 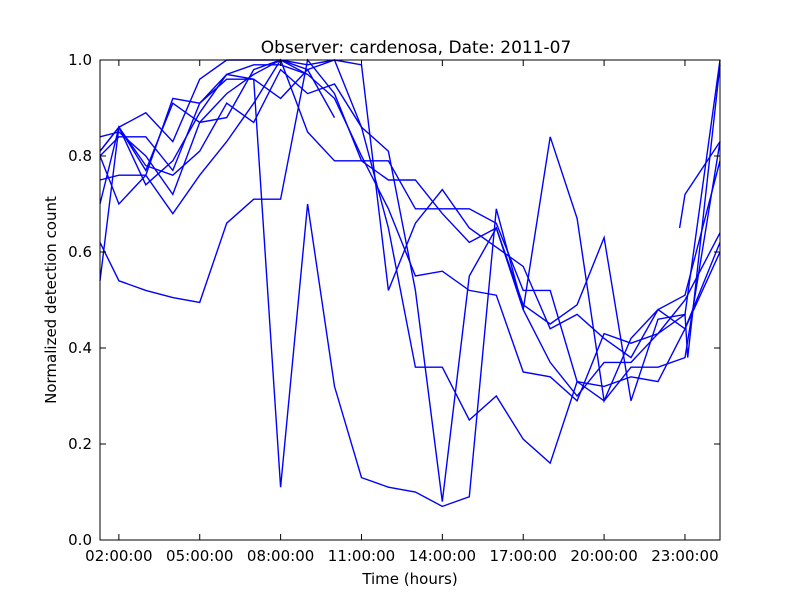 What do you see at coordinates (199, 556) in the screenshot?
I see `x-tick-label: 05:00:00` at bounding box center [199, 556].